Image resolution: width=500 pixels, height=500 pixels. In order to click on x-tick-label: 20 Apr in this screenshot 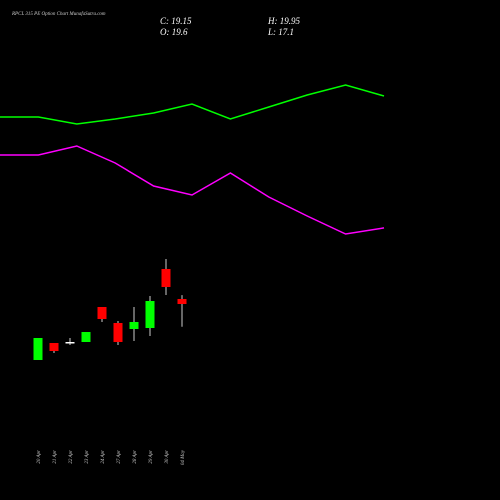, I will do `click(39, 457)`.